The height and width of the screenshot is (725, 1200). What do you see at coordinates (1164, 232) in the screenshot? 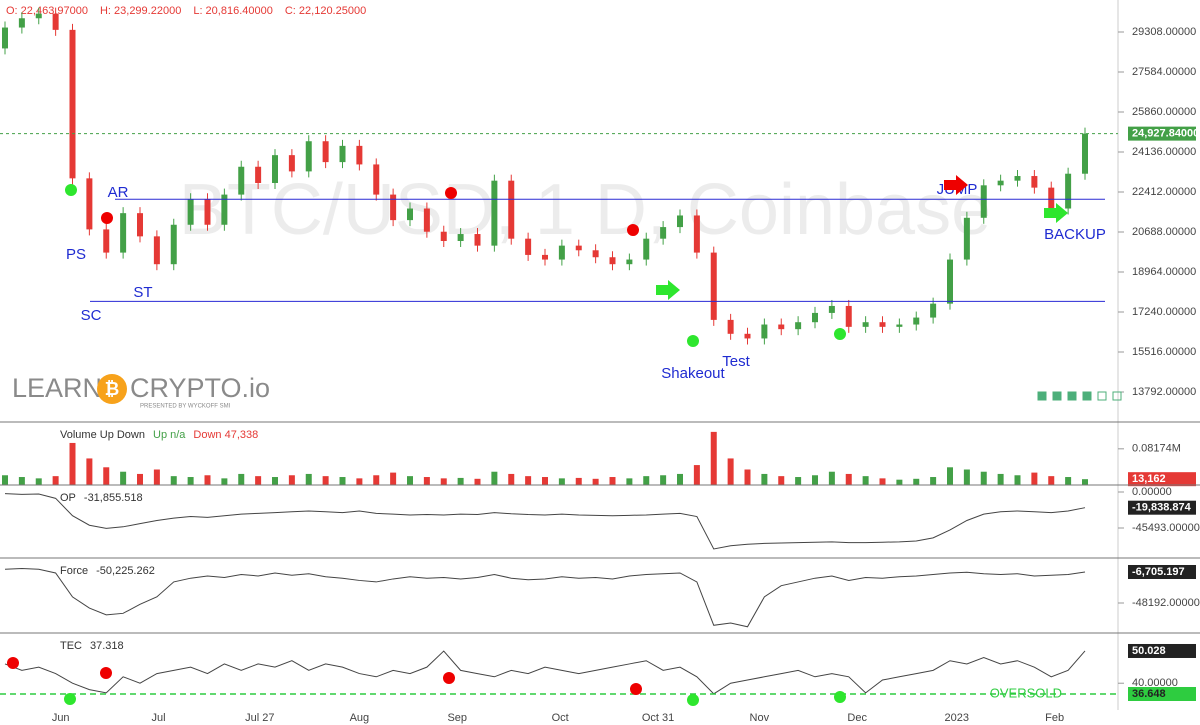
I see `y-tick-label: 20688.00000` at bounding box center [1164, 232].